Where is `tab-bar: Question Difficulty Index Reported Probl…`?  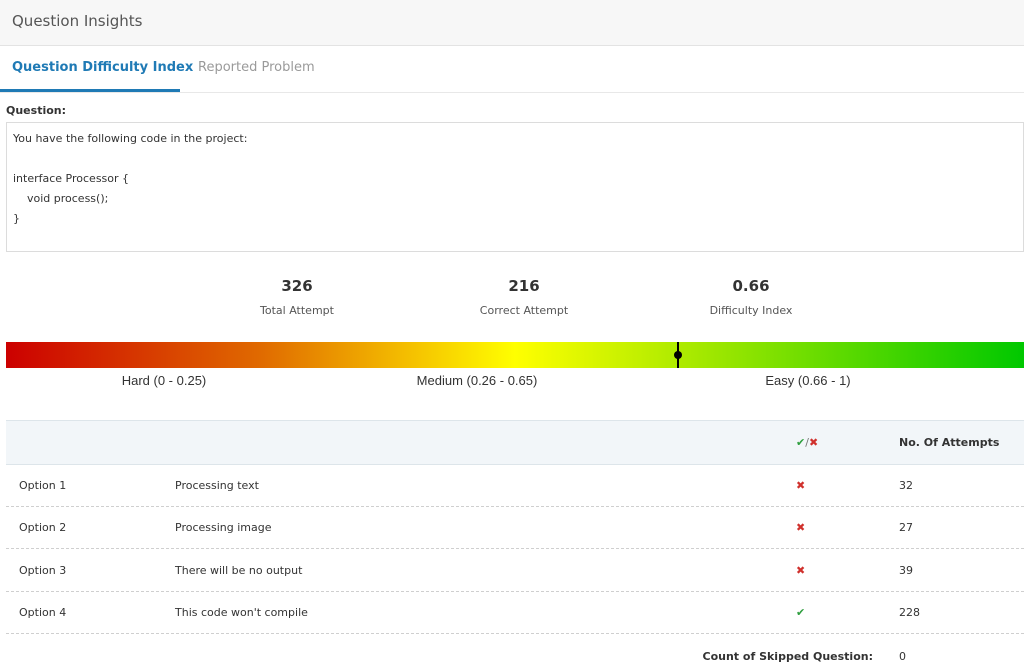
tab-bar: Question Difficulty Index Reported Probl… is located at coordinates (512, 69).